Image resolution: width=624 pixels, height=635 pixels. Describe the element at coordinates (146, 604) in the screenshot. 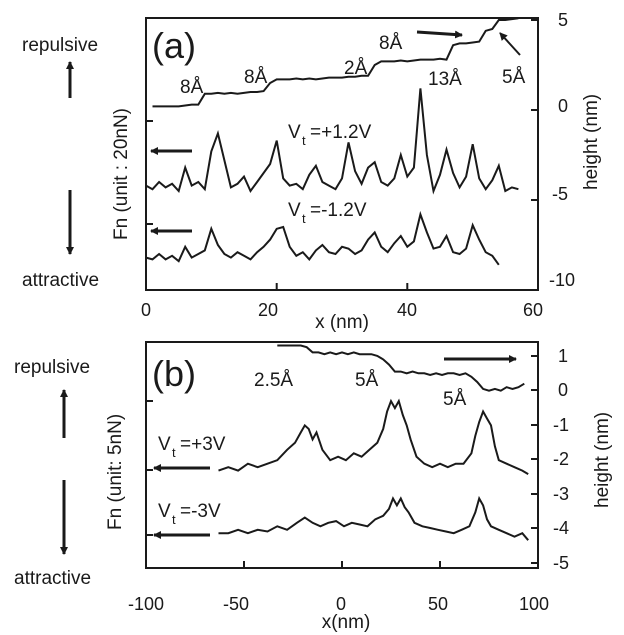

I see `panel-b-xtick-label-0: -100` at that location.